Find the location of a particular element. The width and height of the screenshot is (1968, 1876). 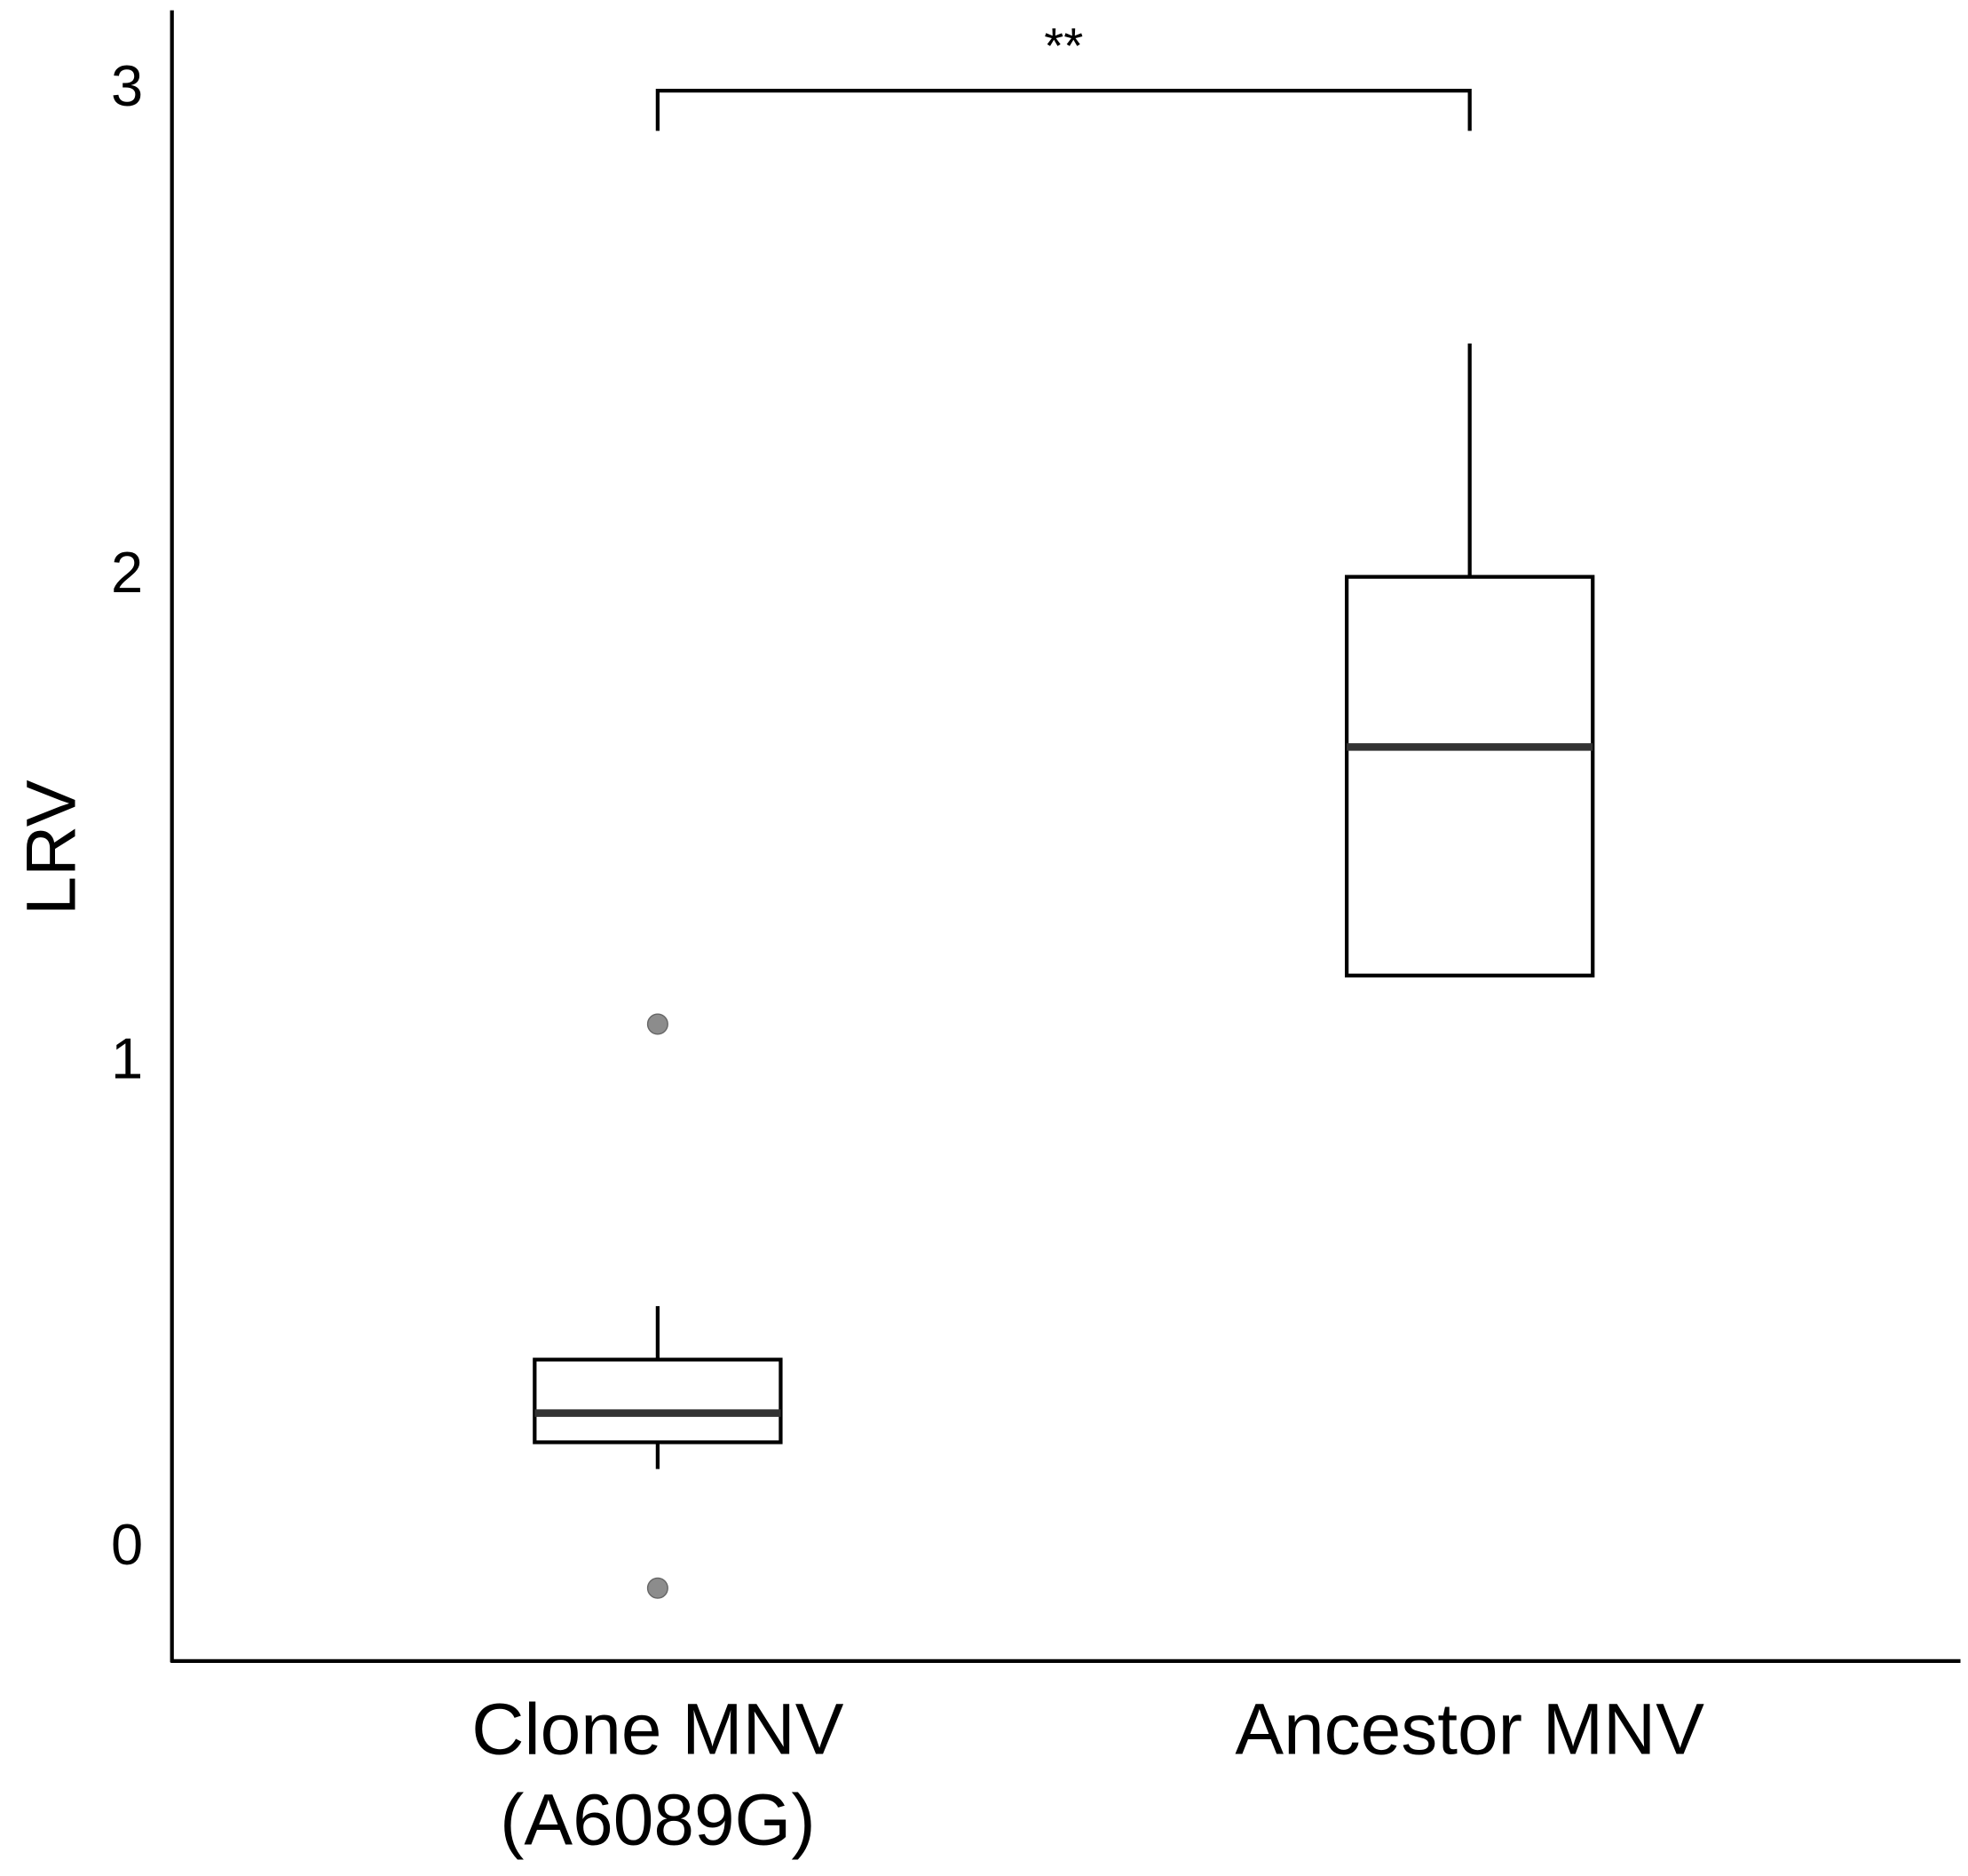

y-tick-label: 0 is located at coordinates (127, 1544).